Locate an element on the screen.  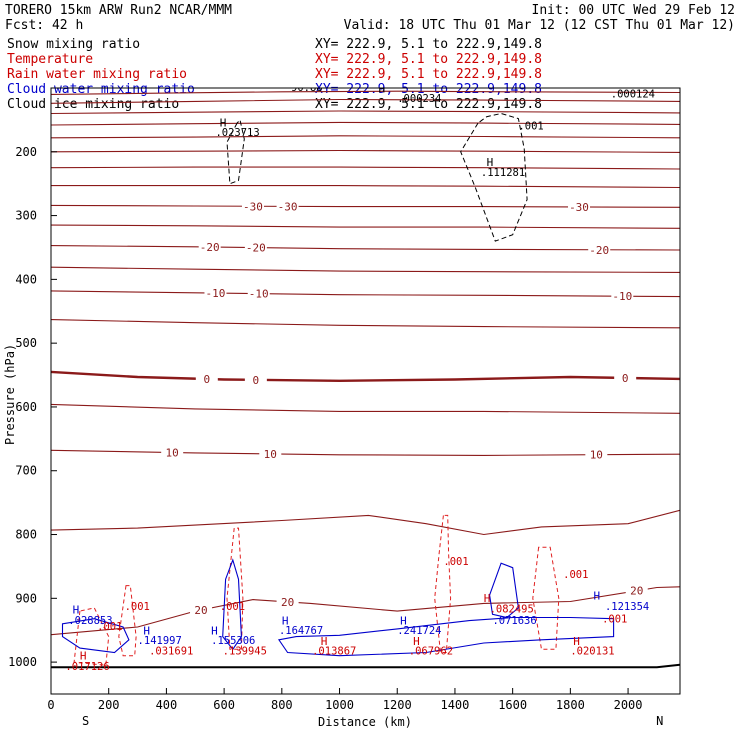
value-annotation: .121354 is located at coordinates (627, 607).